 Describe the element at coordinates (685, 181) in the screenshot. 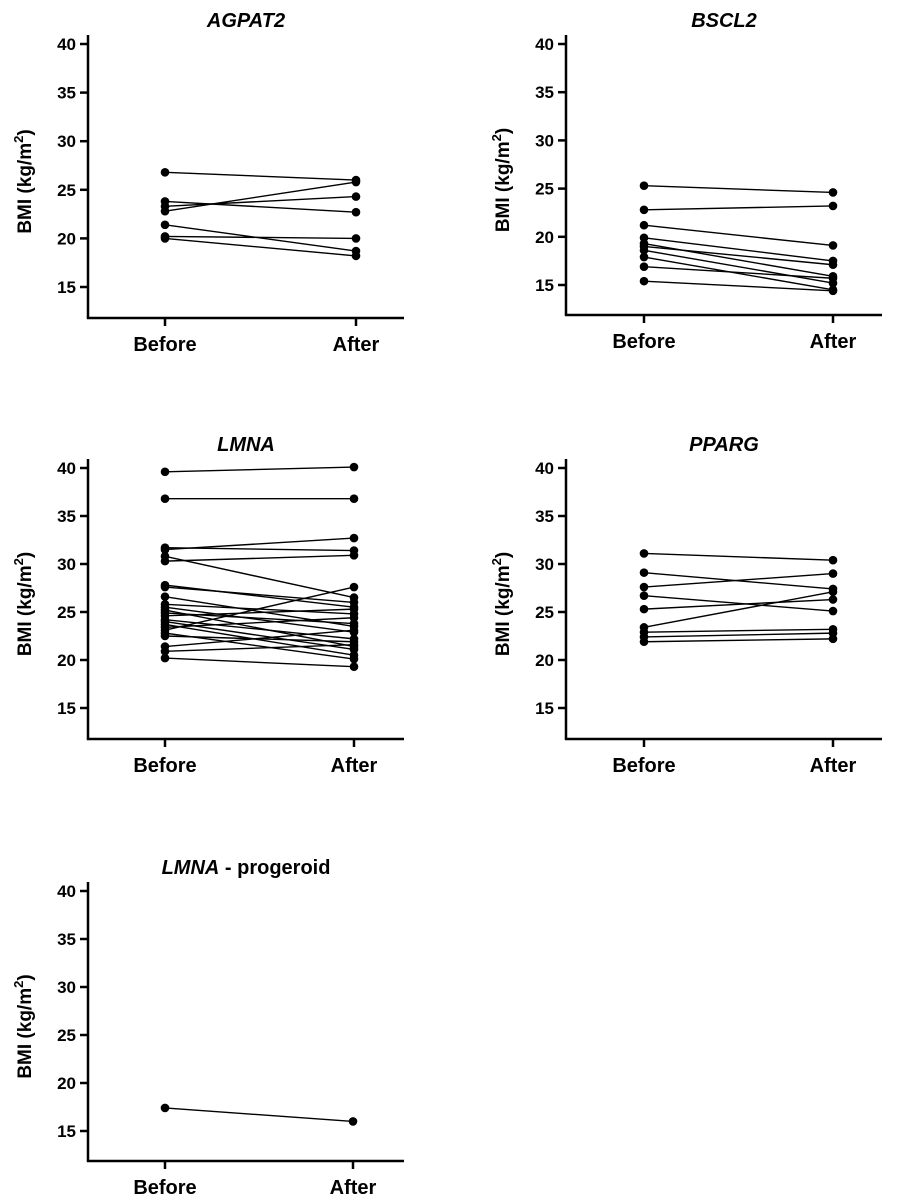

I see `chart-panel-2: BSCL2 15 20 25 30 35 40 Before After BMI (kg/m2)` at that location.